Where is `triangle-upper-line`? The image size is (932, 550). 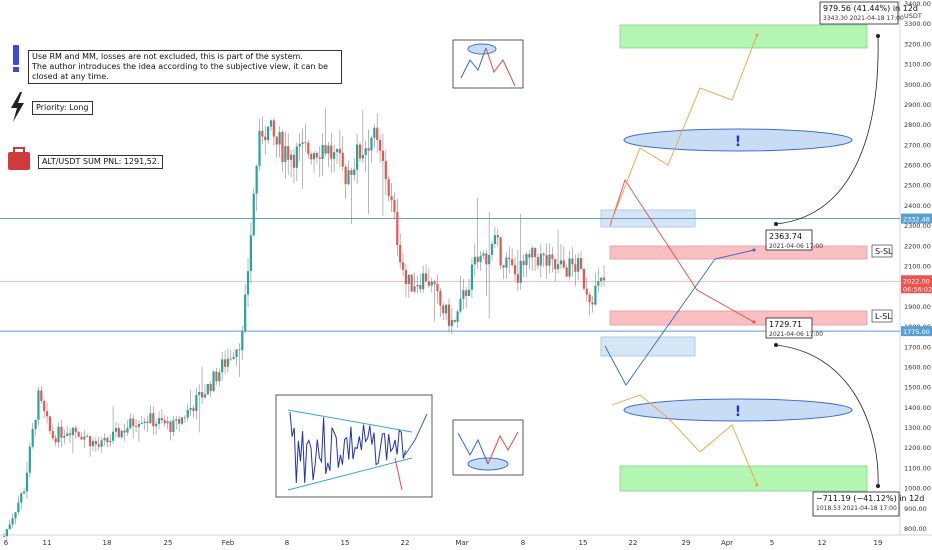 triangle-upper-line is located at coordinates (350, 421).